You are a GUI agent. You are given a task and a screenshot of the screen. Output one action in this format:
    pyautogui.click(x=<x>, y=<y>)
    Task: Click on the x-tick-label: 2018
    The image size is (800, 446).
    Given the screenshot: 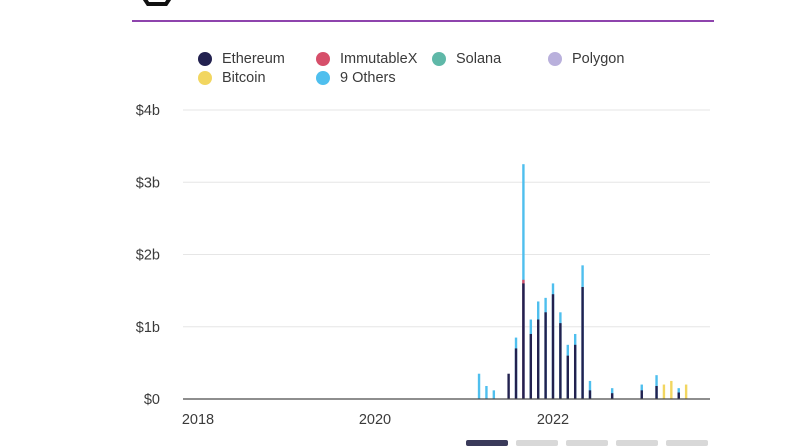 What is the action you would take?
    pyautogui.click(x=198, y=420)
    